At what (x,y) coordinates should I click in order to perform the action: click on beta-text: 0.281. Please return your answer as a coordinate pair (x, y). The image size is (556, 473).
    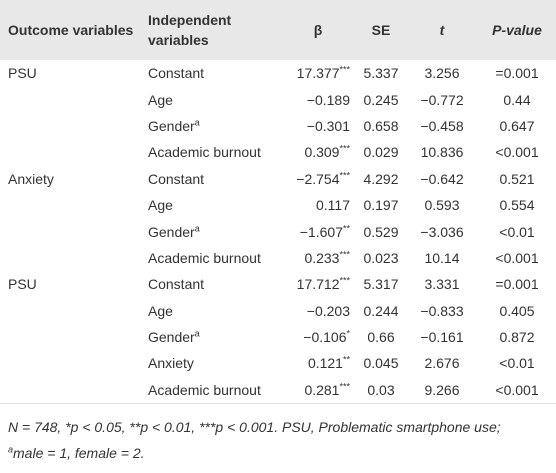
    Looking at the image, I should click on (322, 389).